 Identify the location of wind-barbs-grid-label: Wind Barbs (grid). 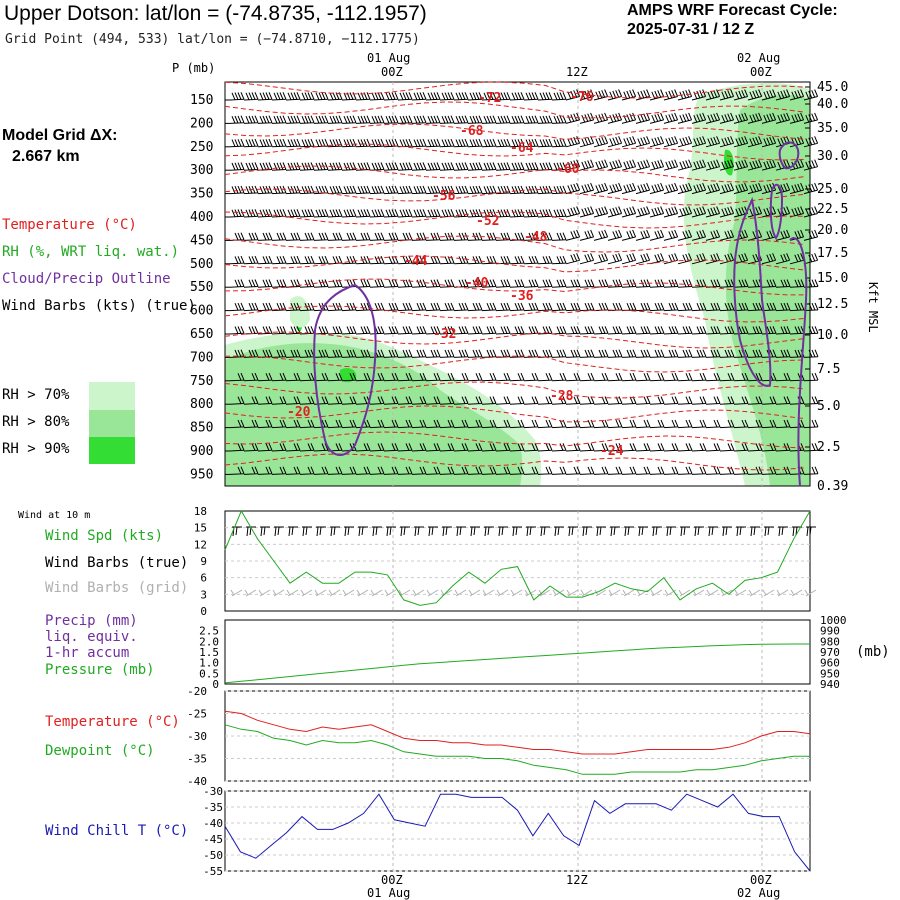
(117, 588).